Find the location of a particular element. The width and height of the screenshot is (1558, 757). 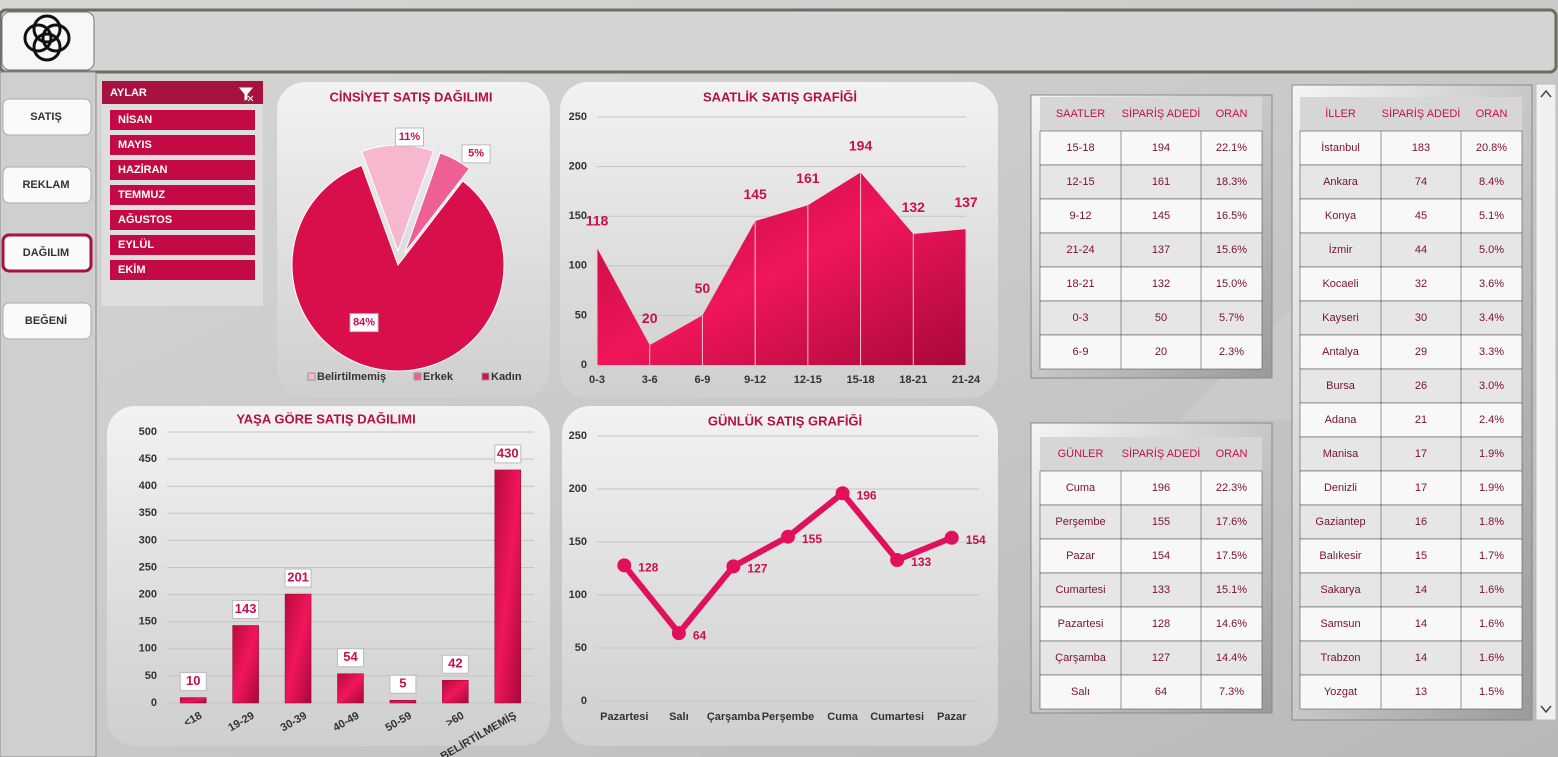

table-cell: Konya is located at coordinates (1341, 216).